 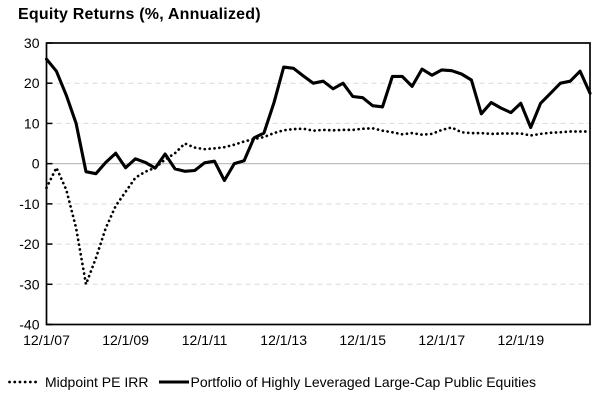 What do you see at coordinates (23, 382) in the screenshot?
I see `dotted-line-icon` at bounding box center [23, 382].